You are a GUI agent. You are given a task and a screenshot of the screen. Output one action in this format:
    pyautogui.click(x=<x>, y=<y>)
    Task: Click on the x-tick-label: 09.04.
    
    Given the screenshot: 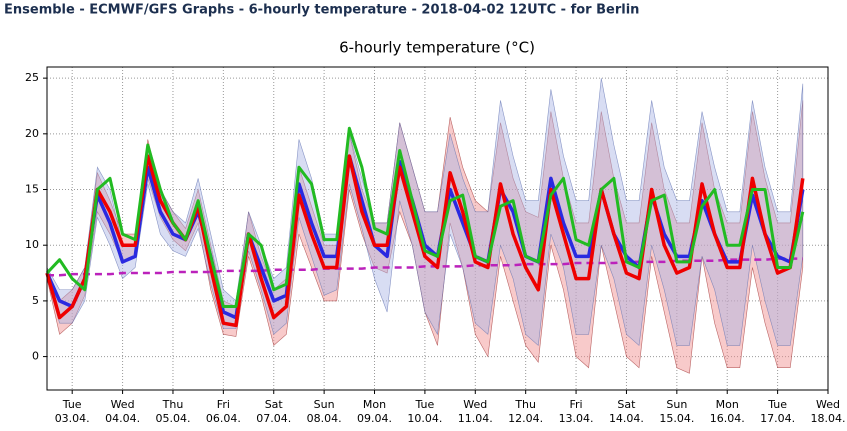 What is the action you would take?
    pyautogui.click(x=374, y=418)
    